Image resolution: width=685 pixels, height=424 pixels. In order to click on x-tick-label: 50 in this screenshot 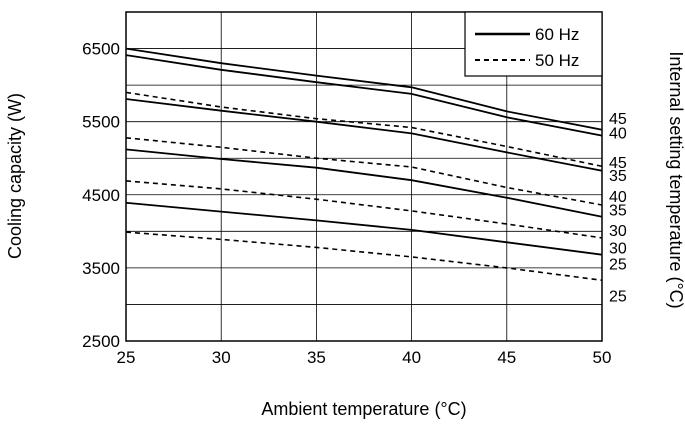, I will do `click(602, 357)`.